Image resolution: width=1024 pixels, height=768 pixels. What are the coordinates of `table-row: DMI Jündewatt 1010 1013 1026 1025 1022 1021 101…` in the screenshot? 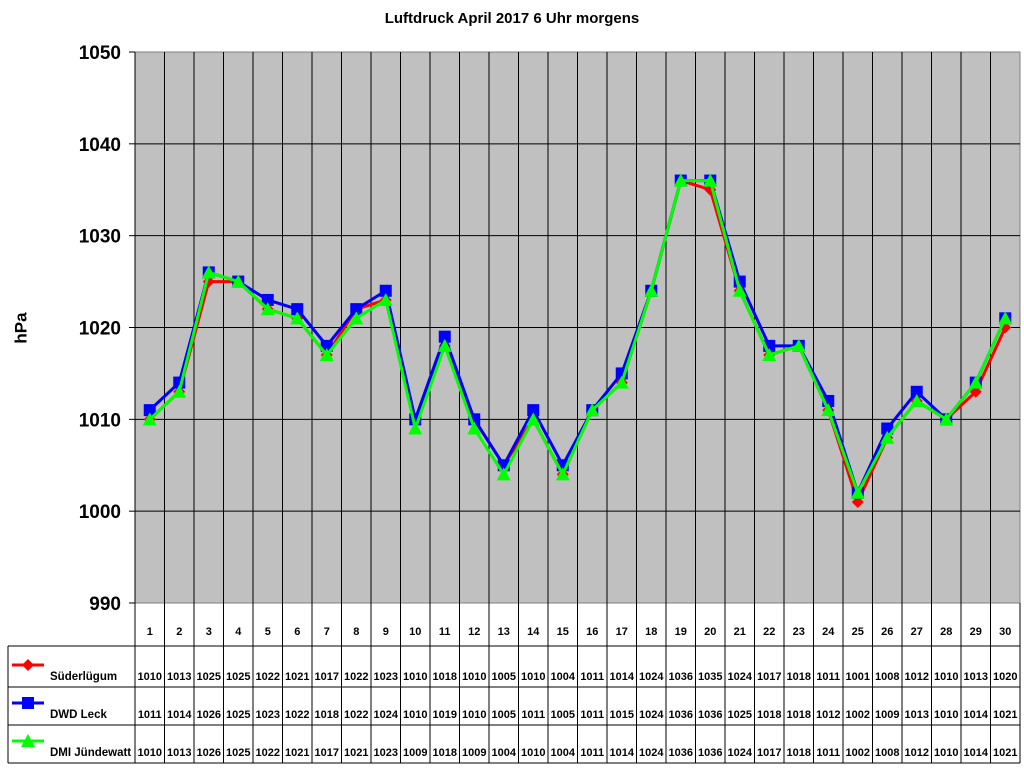 It's located at (514, 746).